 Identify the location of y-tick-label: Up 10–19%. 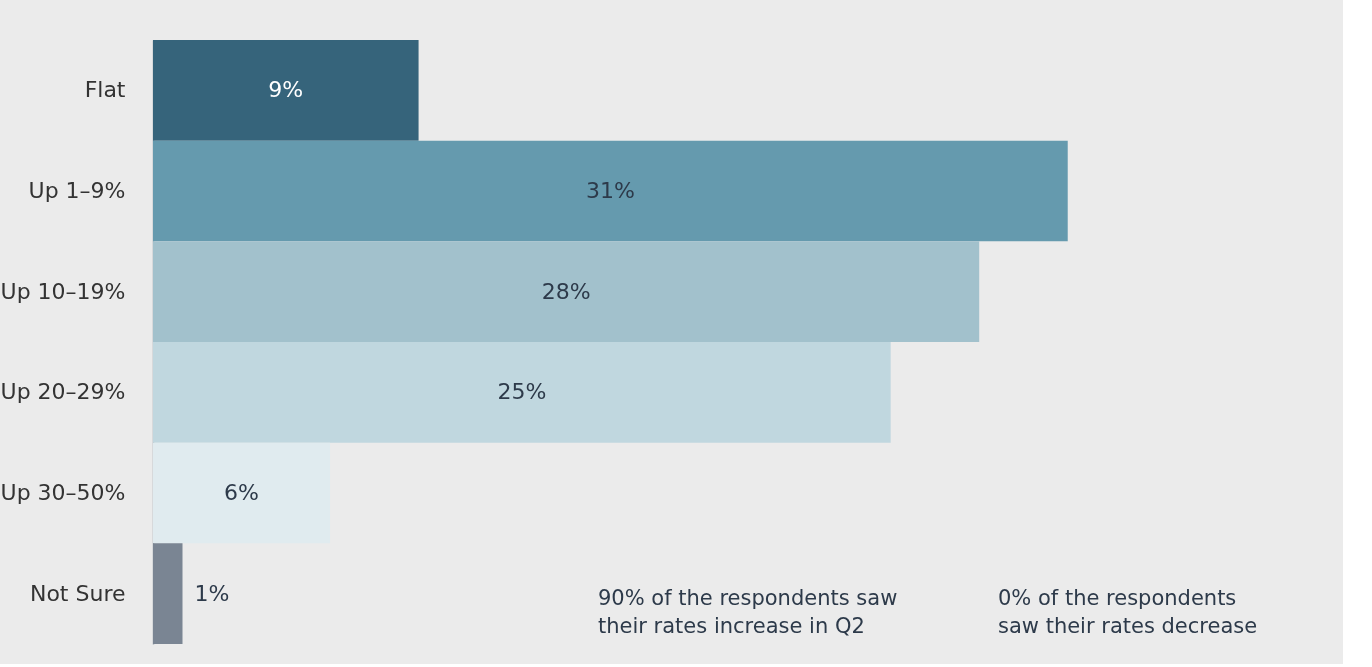
(63, 291).